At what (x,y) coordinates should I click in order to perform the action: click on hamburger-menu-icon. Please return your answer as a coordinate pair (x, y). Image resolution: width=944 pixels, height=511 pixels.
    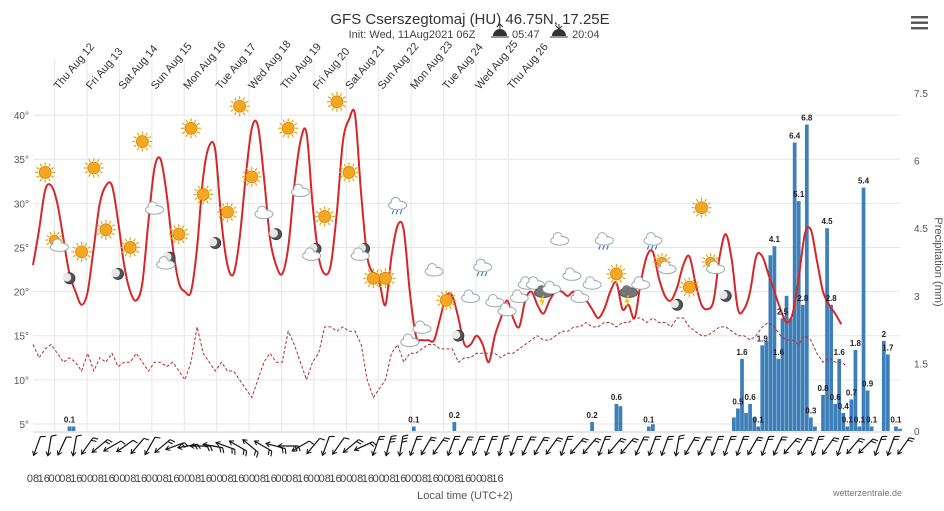
    Looking at the image, I should click on (920, 23).